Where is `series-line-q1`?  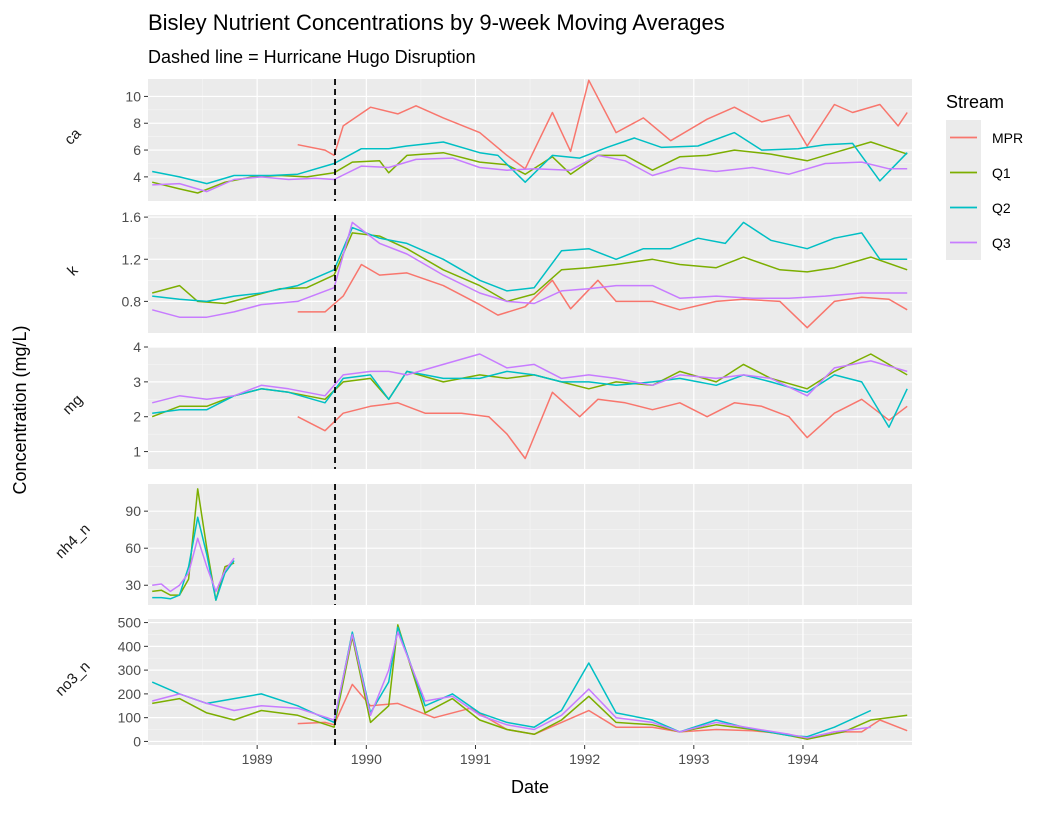 series-line-q1 is located at coordinates (193, 544).